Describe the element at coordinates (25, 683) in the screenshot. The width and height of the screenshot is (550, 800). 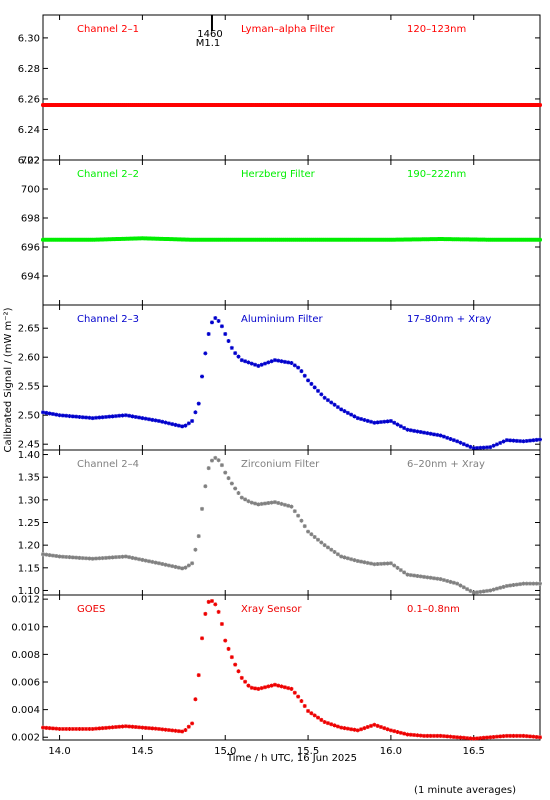
I see `y-tick-label: 0.006` at that location.